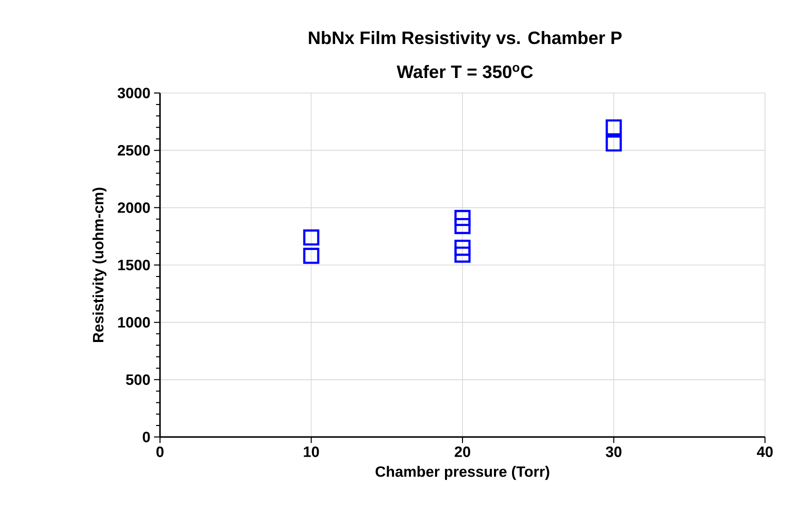  What do you see at coordinates (134, 207) in the screenshot?
I see `y-tick-label: 2000` at bounding box center [134, 207].